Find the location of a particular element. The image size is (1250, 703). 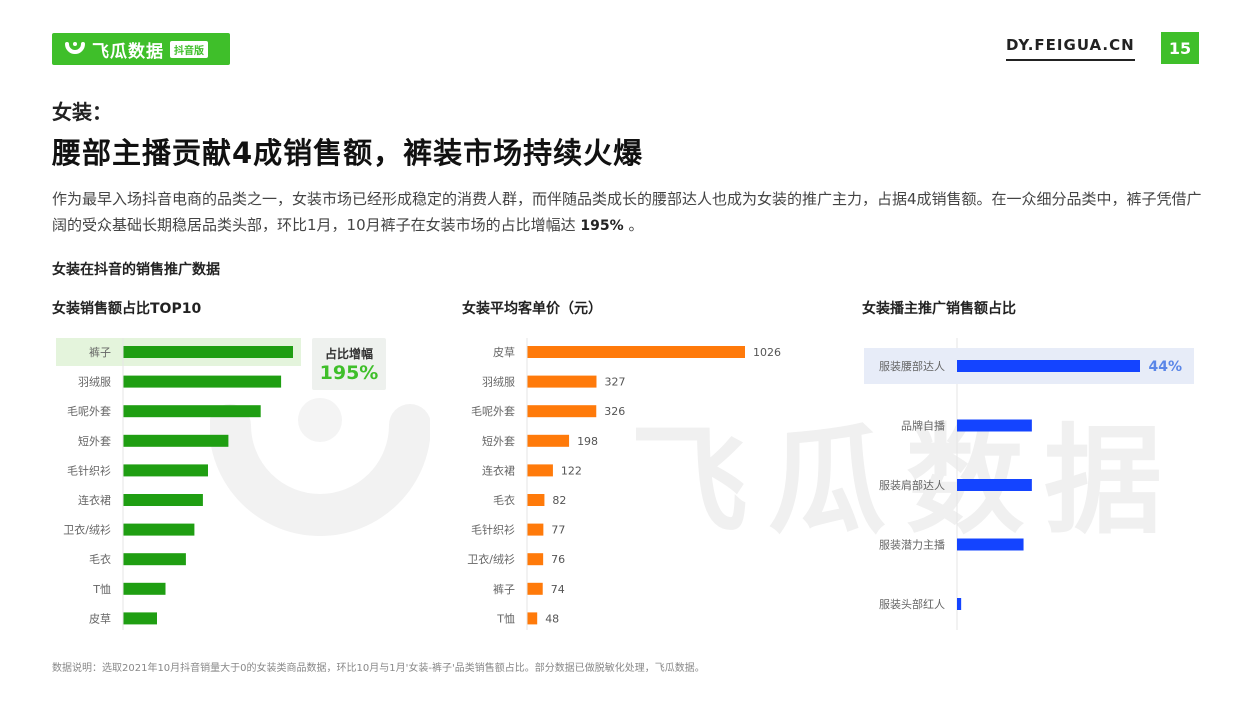

chart1-tick-label: 卫衣/绒衫 is located at coordinates (87, 530).